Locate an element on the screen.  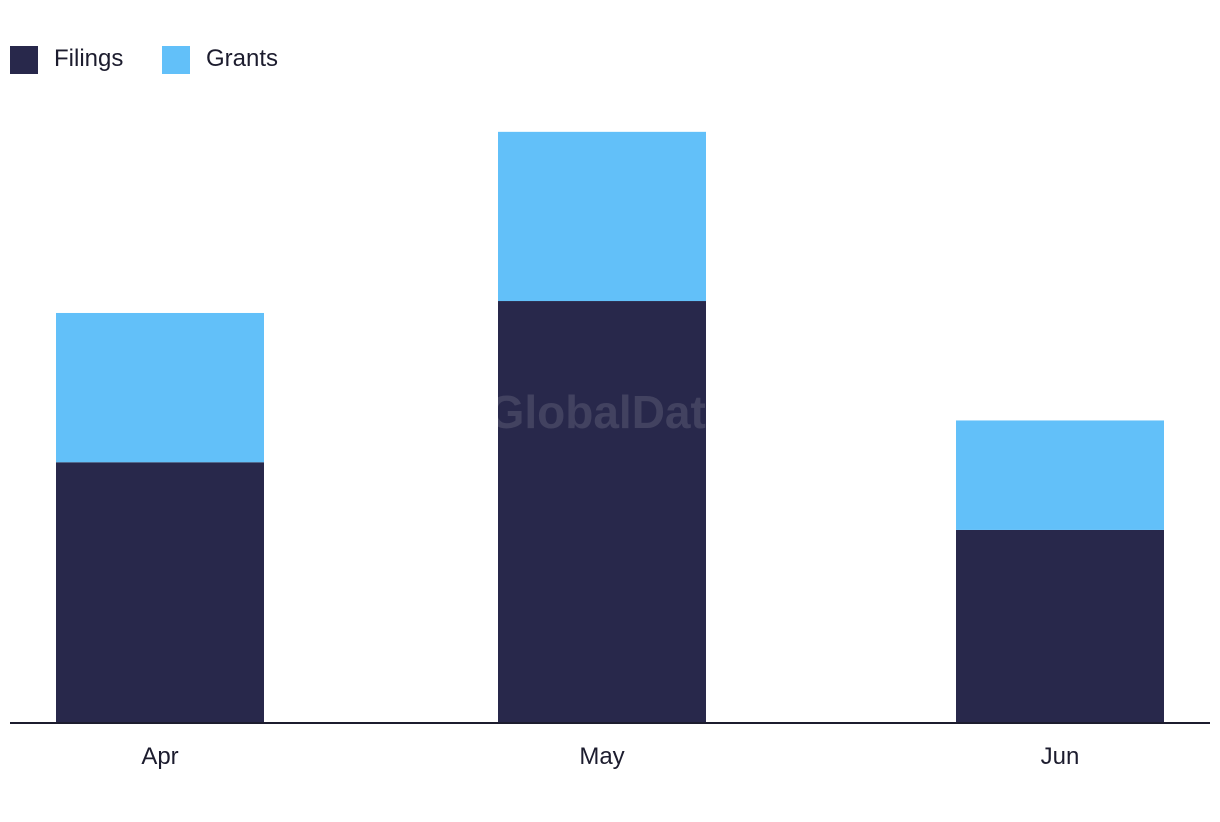
watermark: GlobalData is located at coordinates (610, 412).